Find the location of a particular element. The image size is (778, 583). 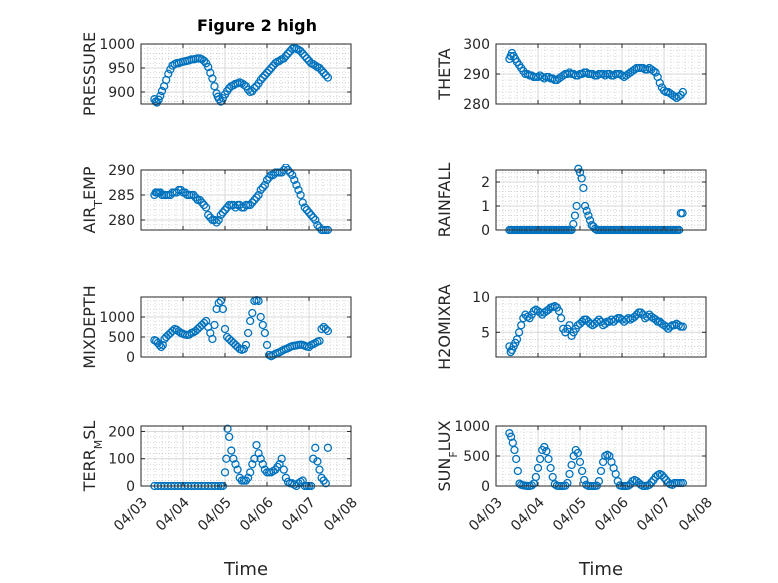

y-axis-label: H2OMIXRA is located at coordinates (444, 327).